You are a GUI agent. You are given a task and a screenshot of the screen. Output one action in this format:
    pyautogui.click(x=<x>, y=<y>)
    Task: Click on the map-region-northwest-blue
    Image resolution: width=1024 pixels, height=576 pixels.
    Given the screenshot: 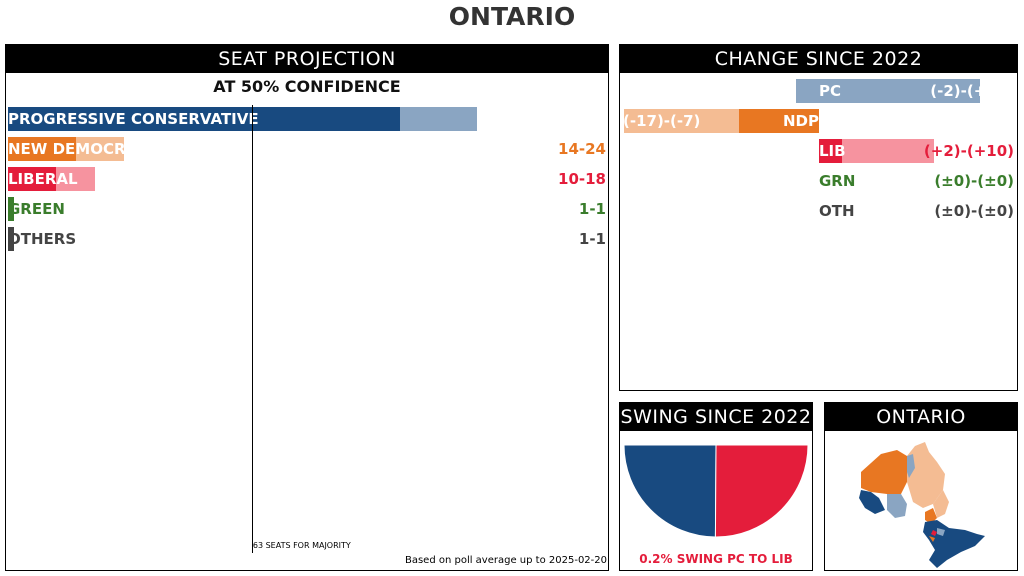 What is the action you would take?
    pyautogui.click(x=872, y=502)
    